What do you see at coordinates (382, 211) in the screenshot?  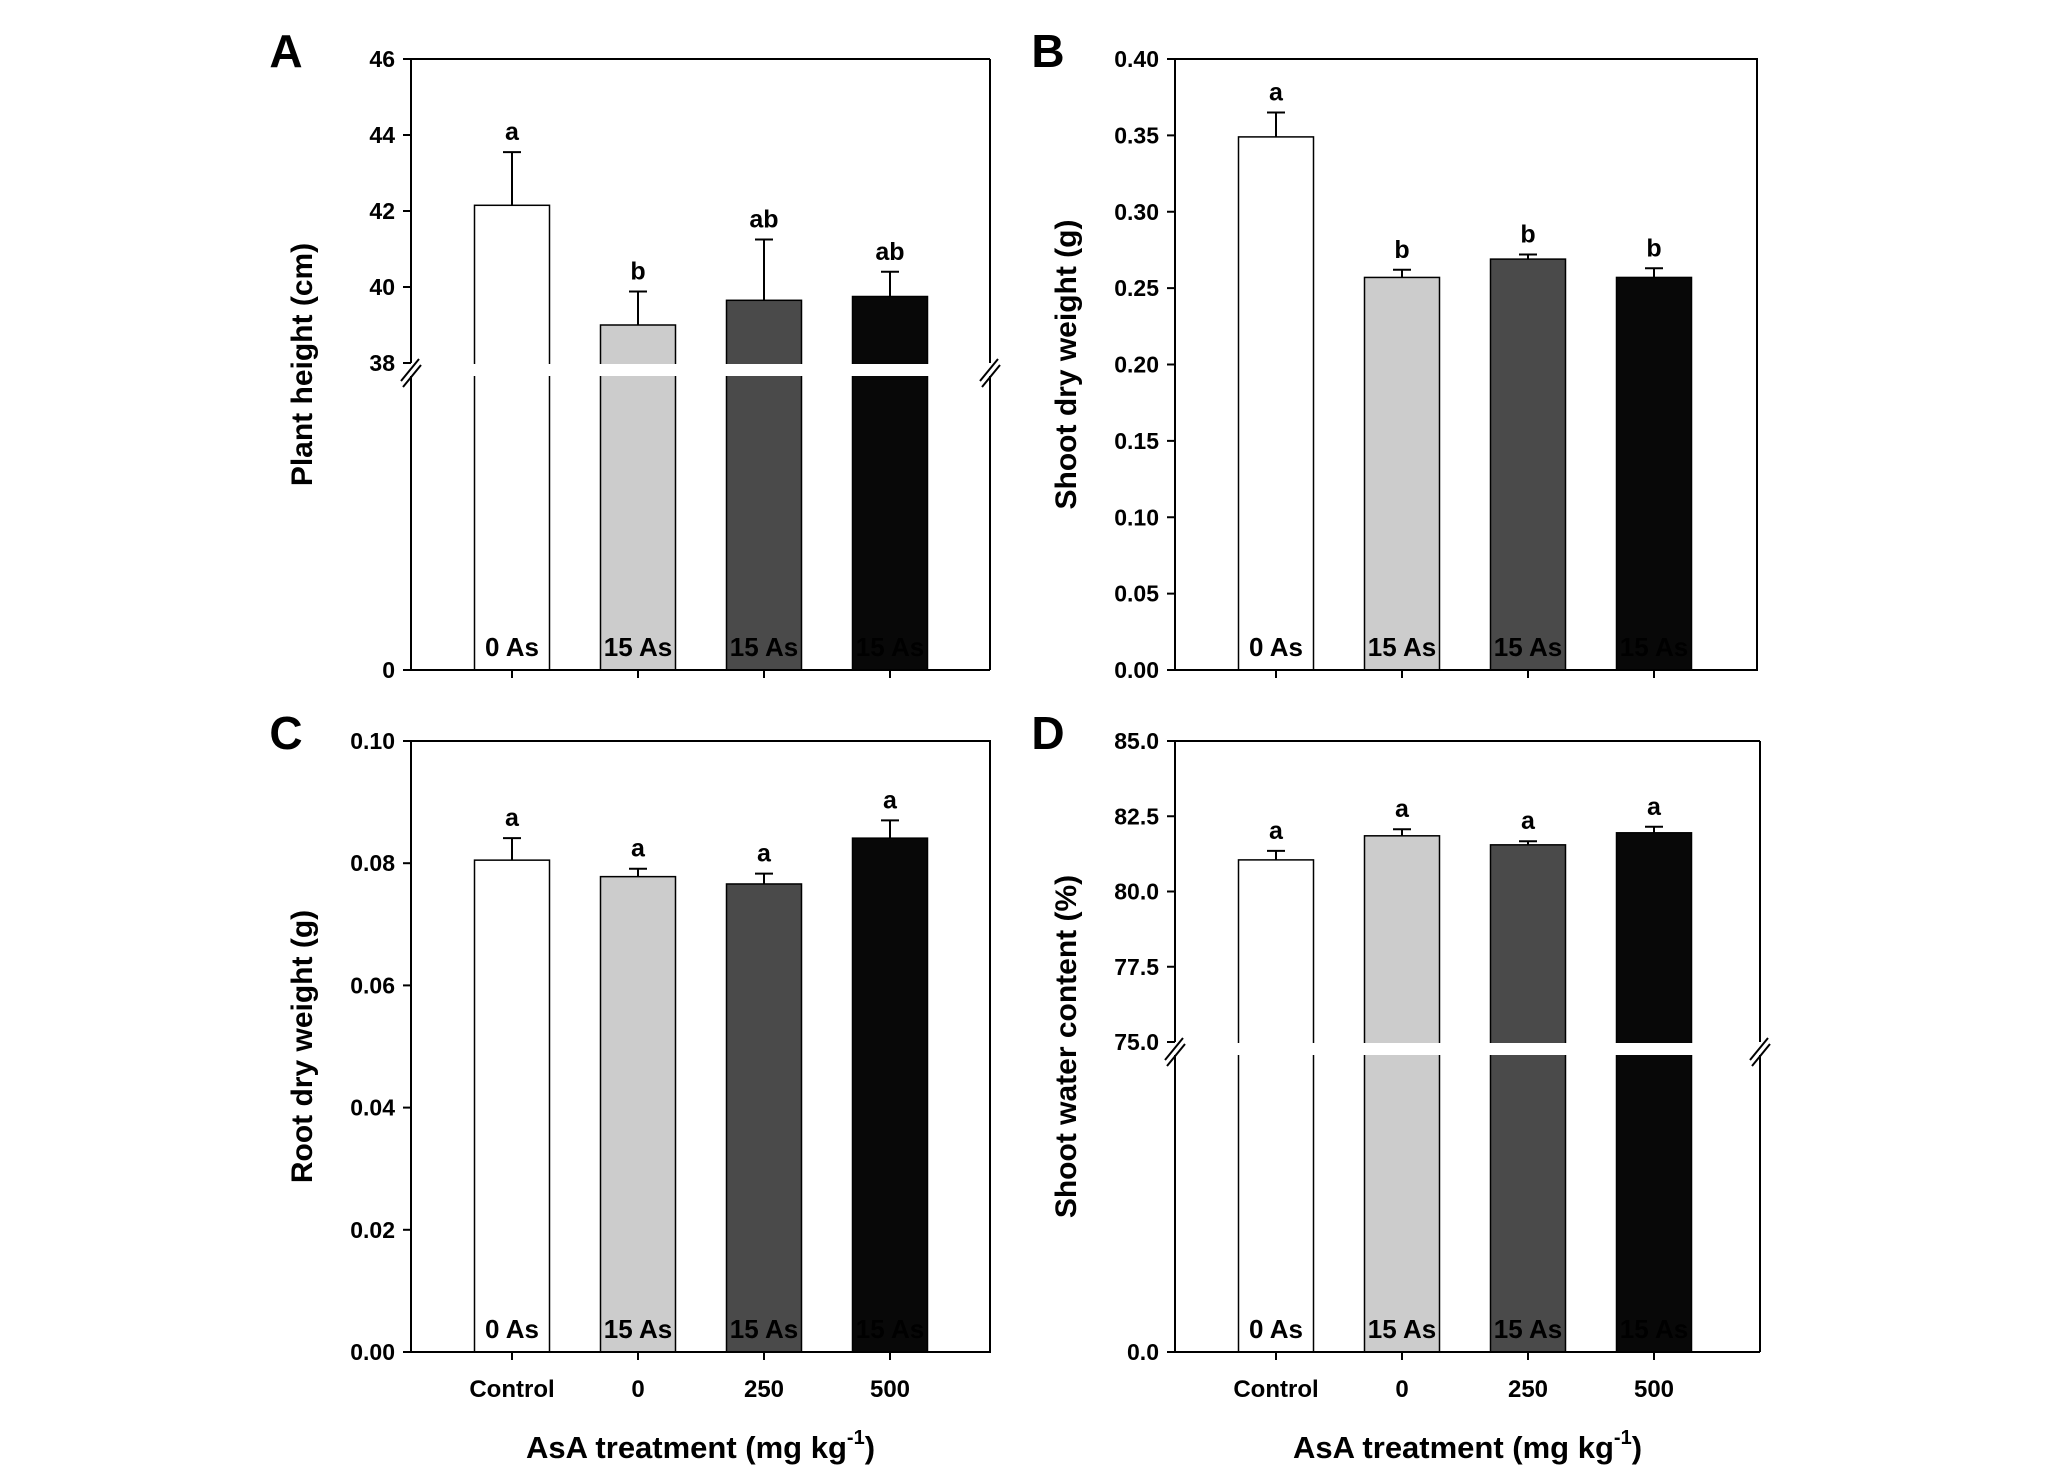 I see `y-tick-label: 42` at bounding box center [382, 211].